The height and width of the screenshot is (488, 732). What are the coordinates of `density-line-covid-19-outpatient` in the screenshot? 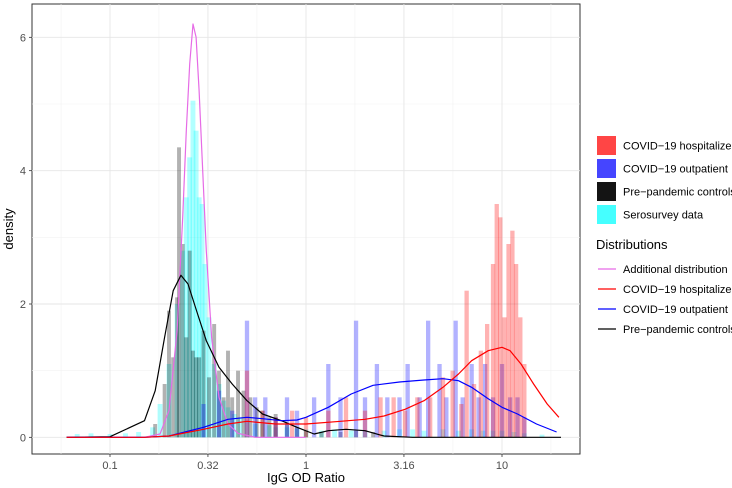 It's located at (311, 408).